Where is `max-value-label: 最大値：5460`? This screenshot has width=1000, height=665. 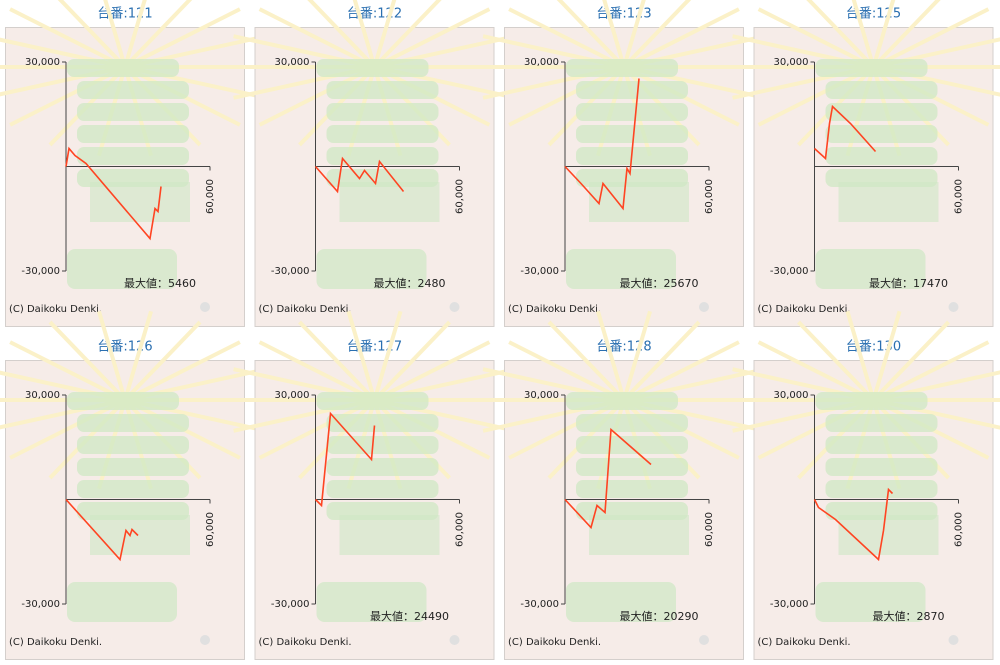
max-value-label: 最大値：5460 is located at coordinates (160, 283).